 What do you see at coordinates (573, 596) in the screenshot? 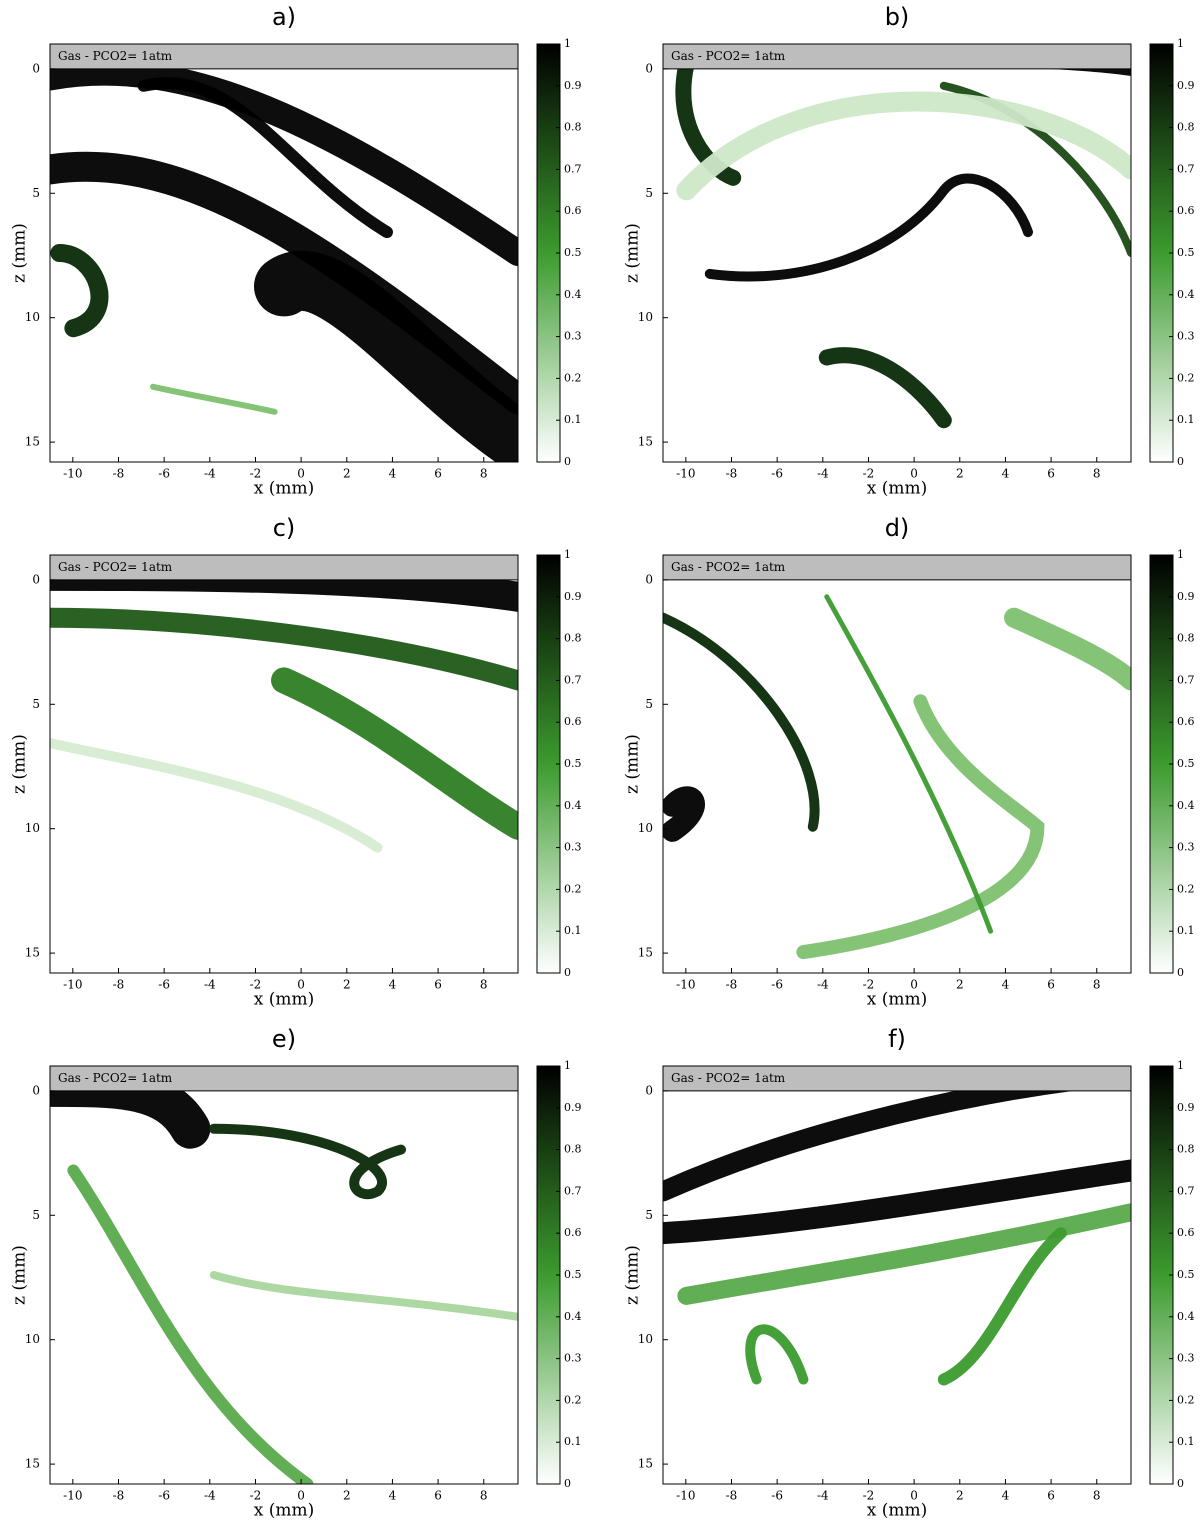
I see `colorbar-tick-label: 0.9` at bounding box center [573, 596].